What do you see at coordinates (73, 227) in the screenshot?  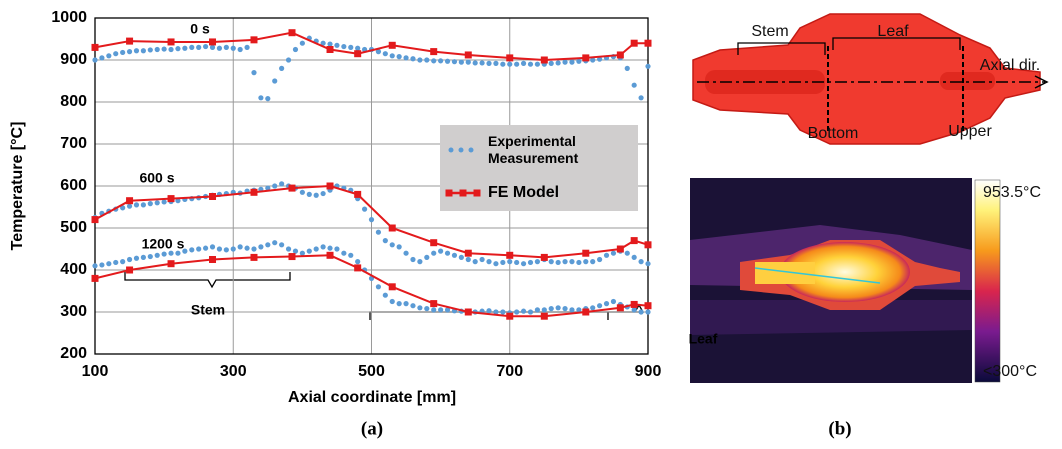 I see `y-tick-label: 500` at bounding box center [73, 227].